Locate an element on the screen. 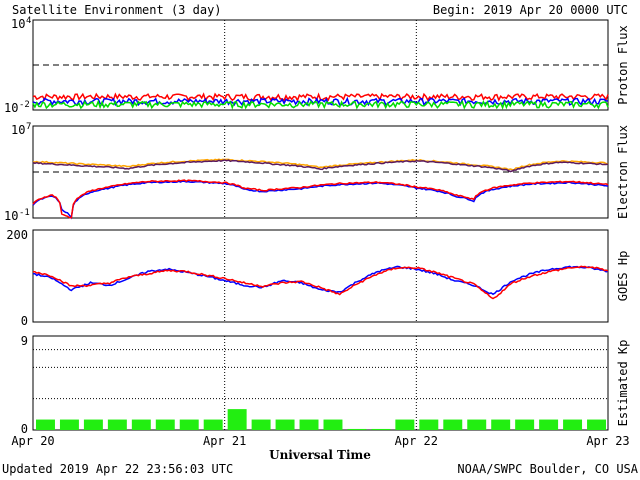 The height and width of the screenshot is (480, 640). y-tick-exp-top: 4 is located at coordinates (28, 21).